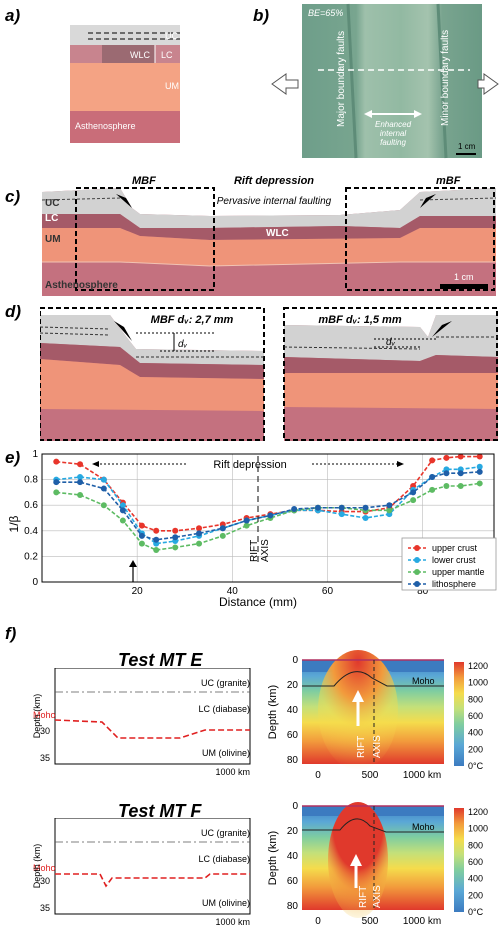 This screenshot has height=934, width=500. What do you see at coordinates (285, 84) in the screenshot?
I see `left-arrow-icon` at bounding box center [285, 84].